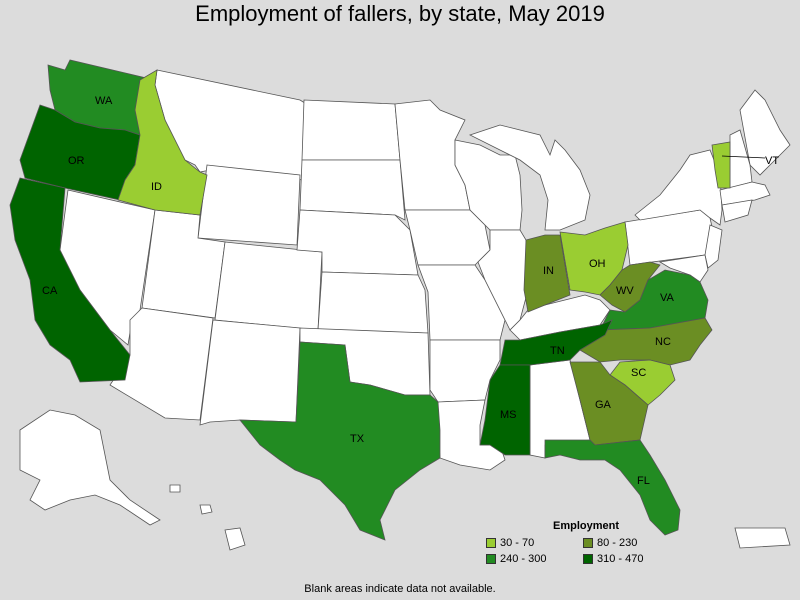 Image resolution: width=800 pixels, height=600 pixels. What do you see at coordinates (104, 101) in the screenshot?
I see `label-wa: WA` at bounding box center [104, 101].